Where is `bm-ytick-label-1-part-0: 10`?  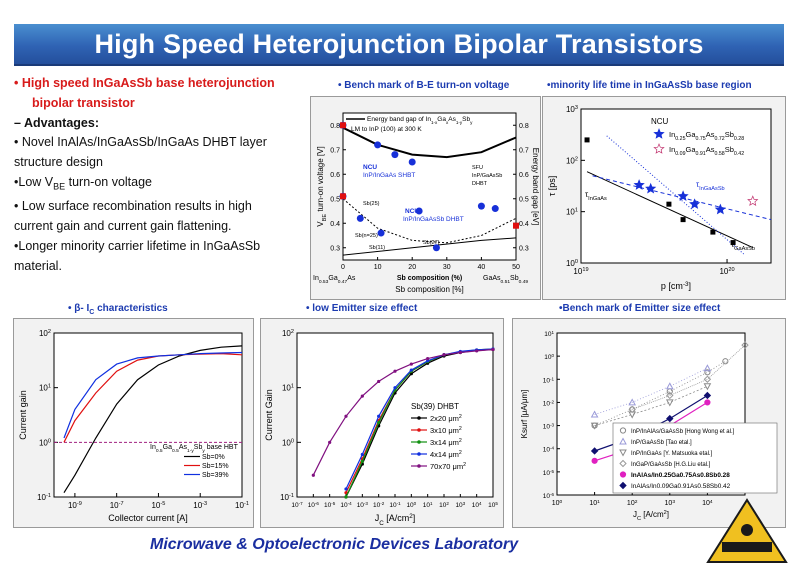 bm-ytick-label-1-part-0: 10 is located at coordinates (547, 473).